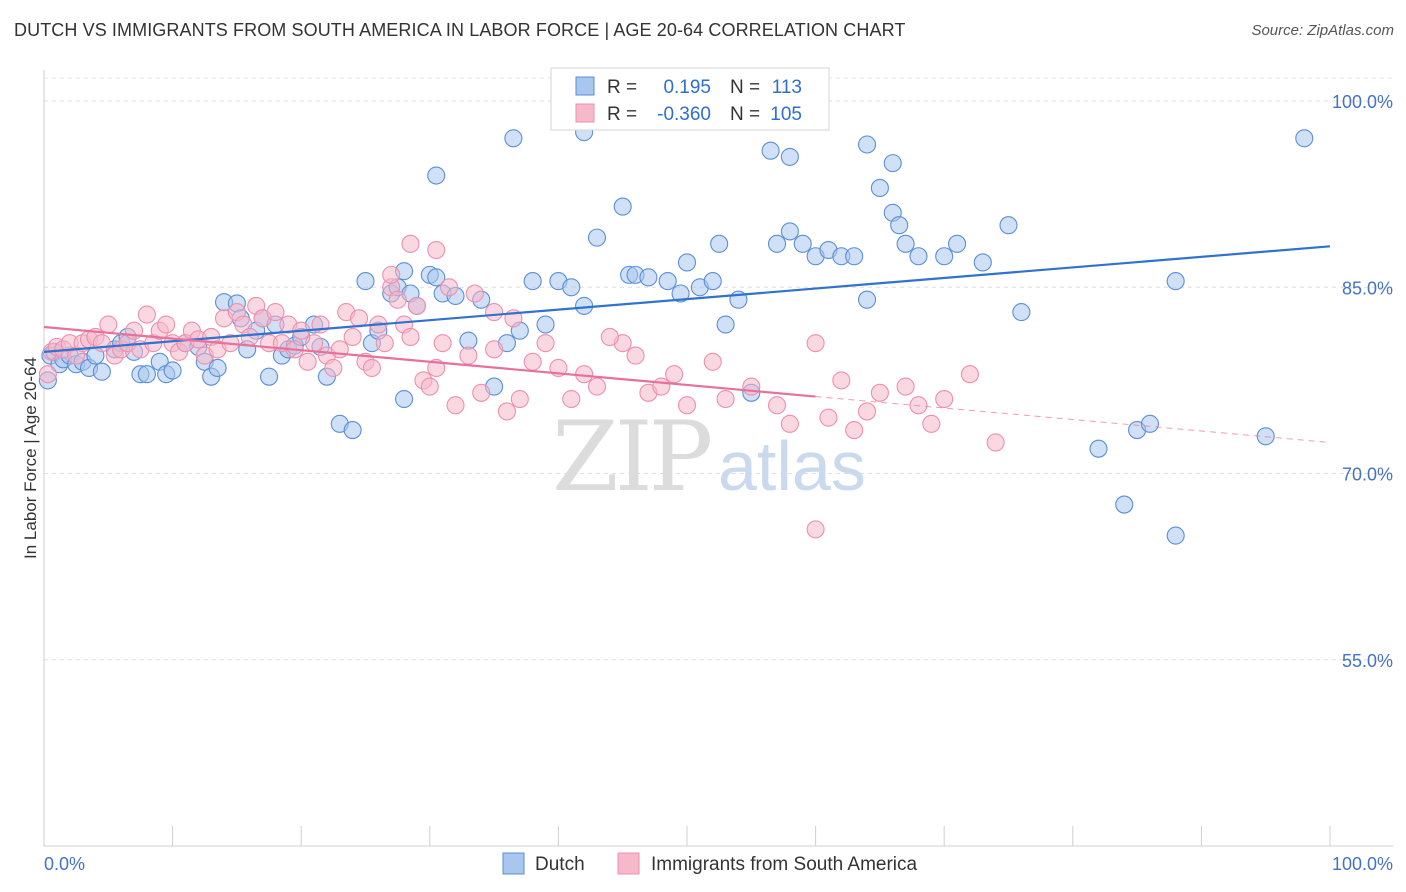  Describe the element at coordinates (1367, 288) in the screenshot. I see `y-tick-label: 85.0%` at that location.